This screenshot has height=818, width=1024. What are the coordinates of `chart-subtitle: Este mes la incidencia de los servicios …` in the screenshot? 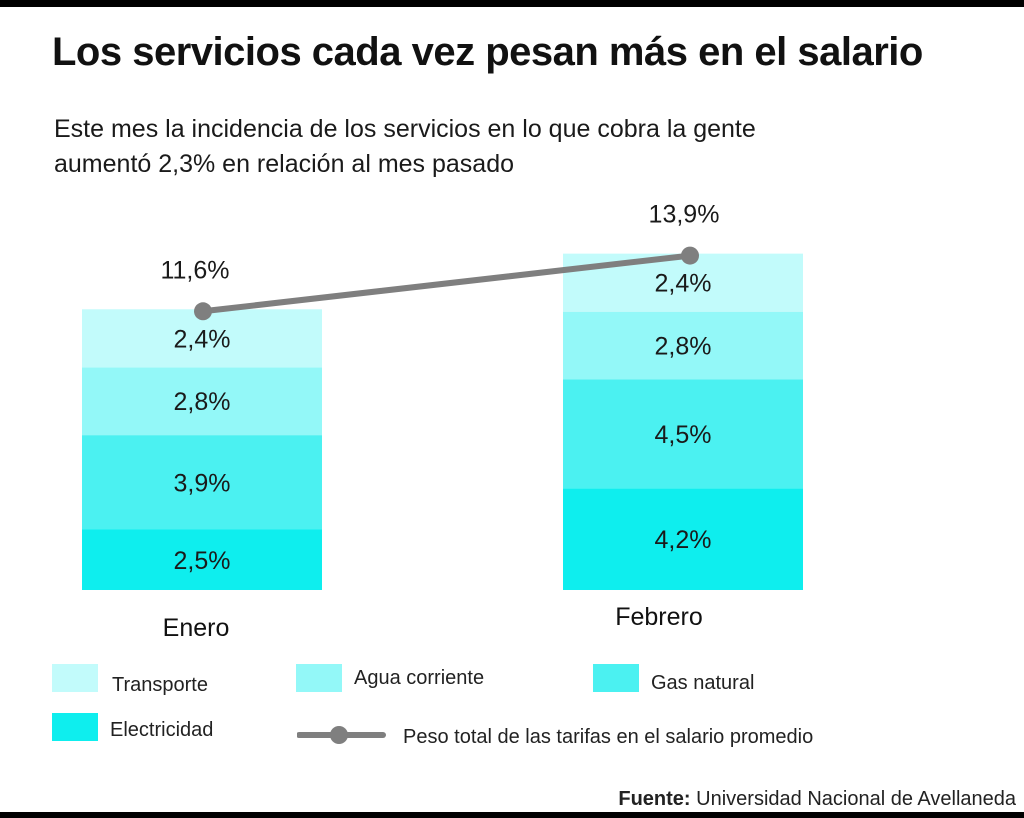 It's located at (504, 147).